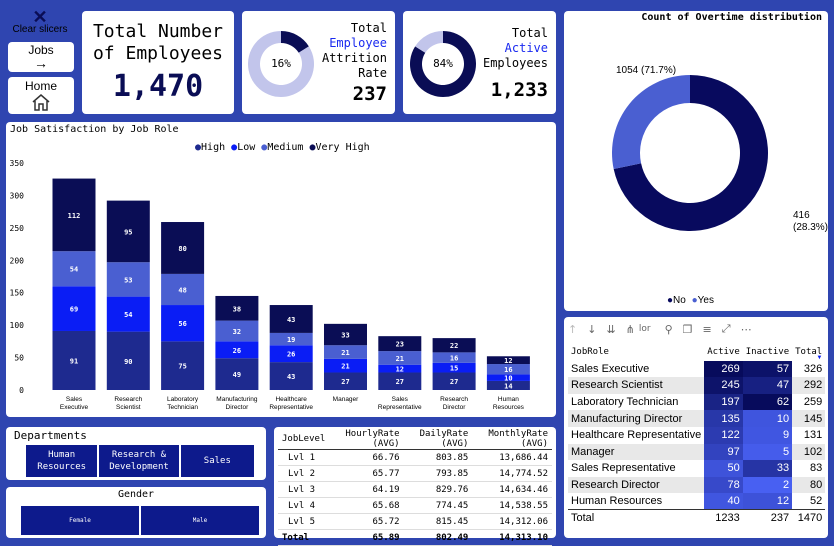 This screenshot has width=834, height=546. What do you see at coordinates (707, 329) in the screenshot?
I see `filter-icon: ≡` at bounding box center [707, 329].